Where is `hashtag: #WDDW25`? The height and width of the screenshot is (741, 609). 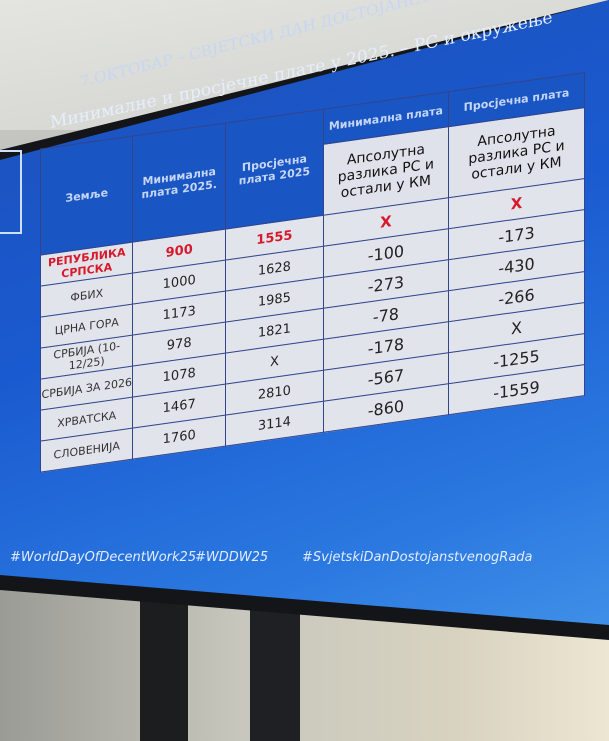 hashtag: #WDDW25 is located at coordinates (232, 557).